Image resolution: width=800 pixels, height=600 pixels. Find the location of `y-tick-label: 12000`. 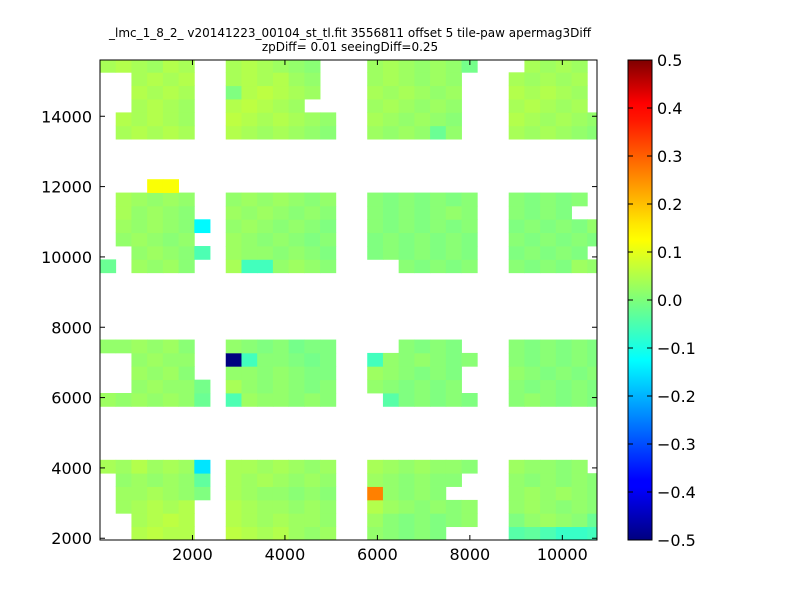

y-tick-label: 12000 is located at coordinates (66, 187).